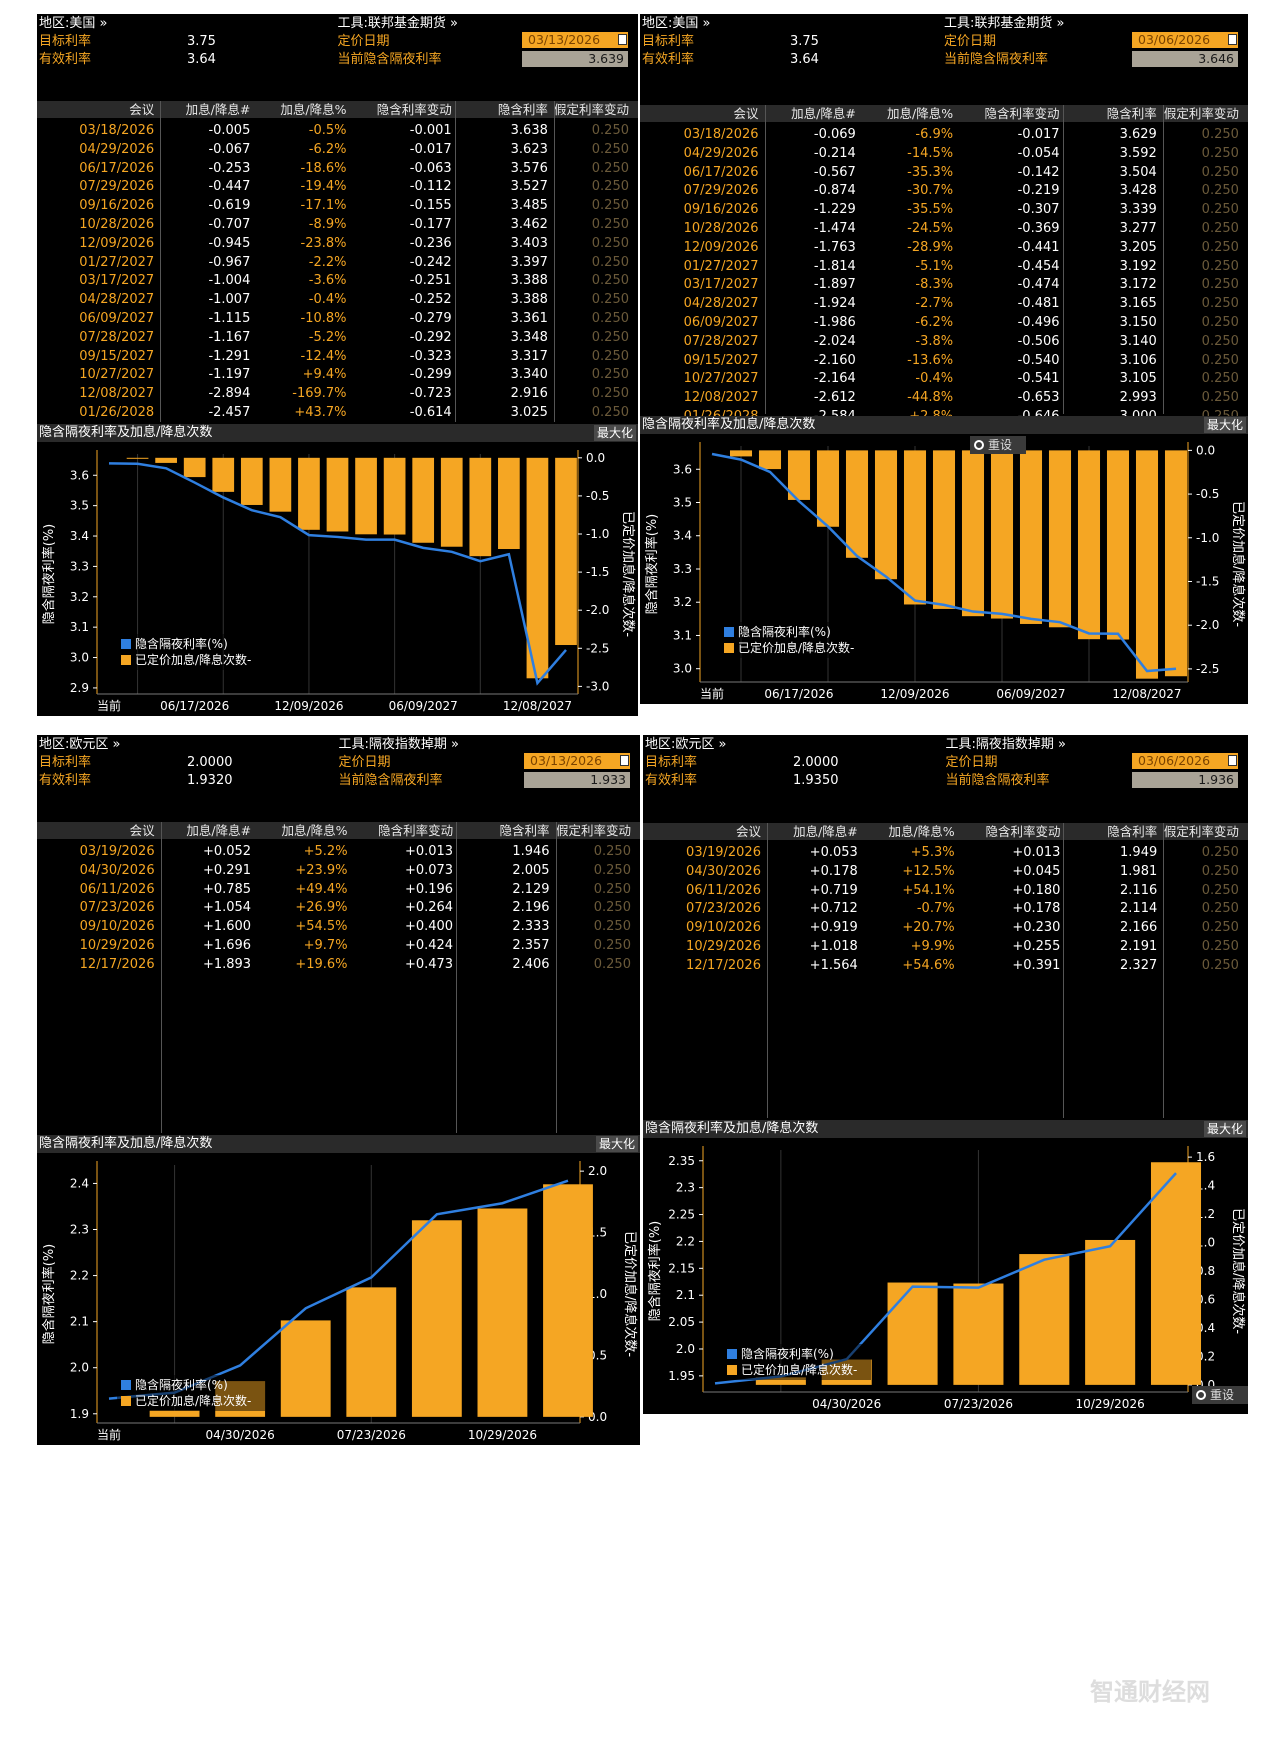  What do you see at coordinates (833, 928) in the screenshot?
I see `table-cell: +0.919` at bounding box center [833, 928].